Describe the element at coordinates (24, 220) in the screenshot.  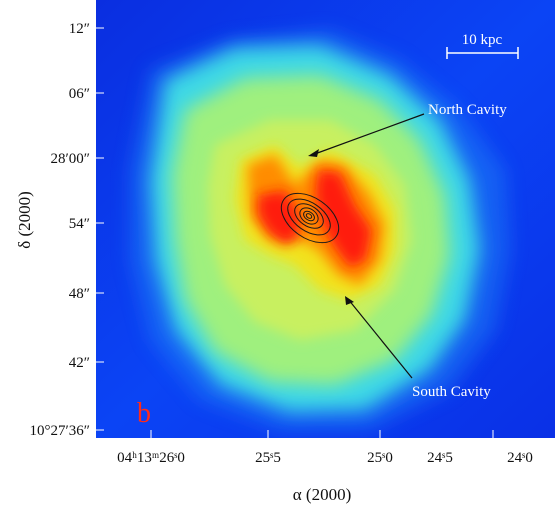
I see `y-axis-title: δ (2000)` at that location.